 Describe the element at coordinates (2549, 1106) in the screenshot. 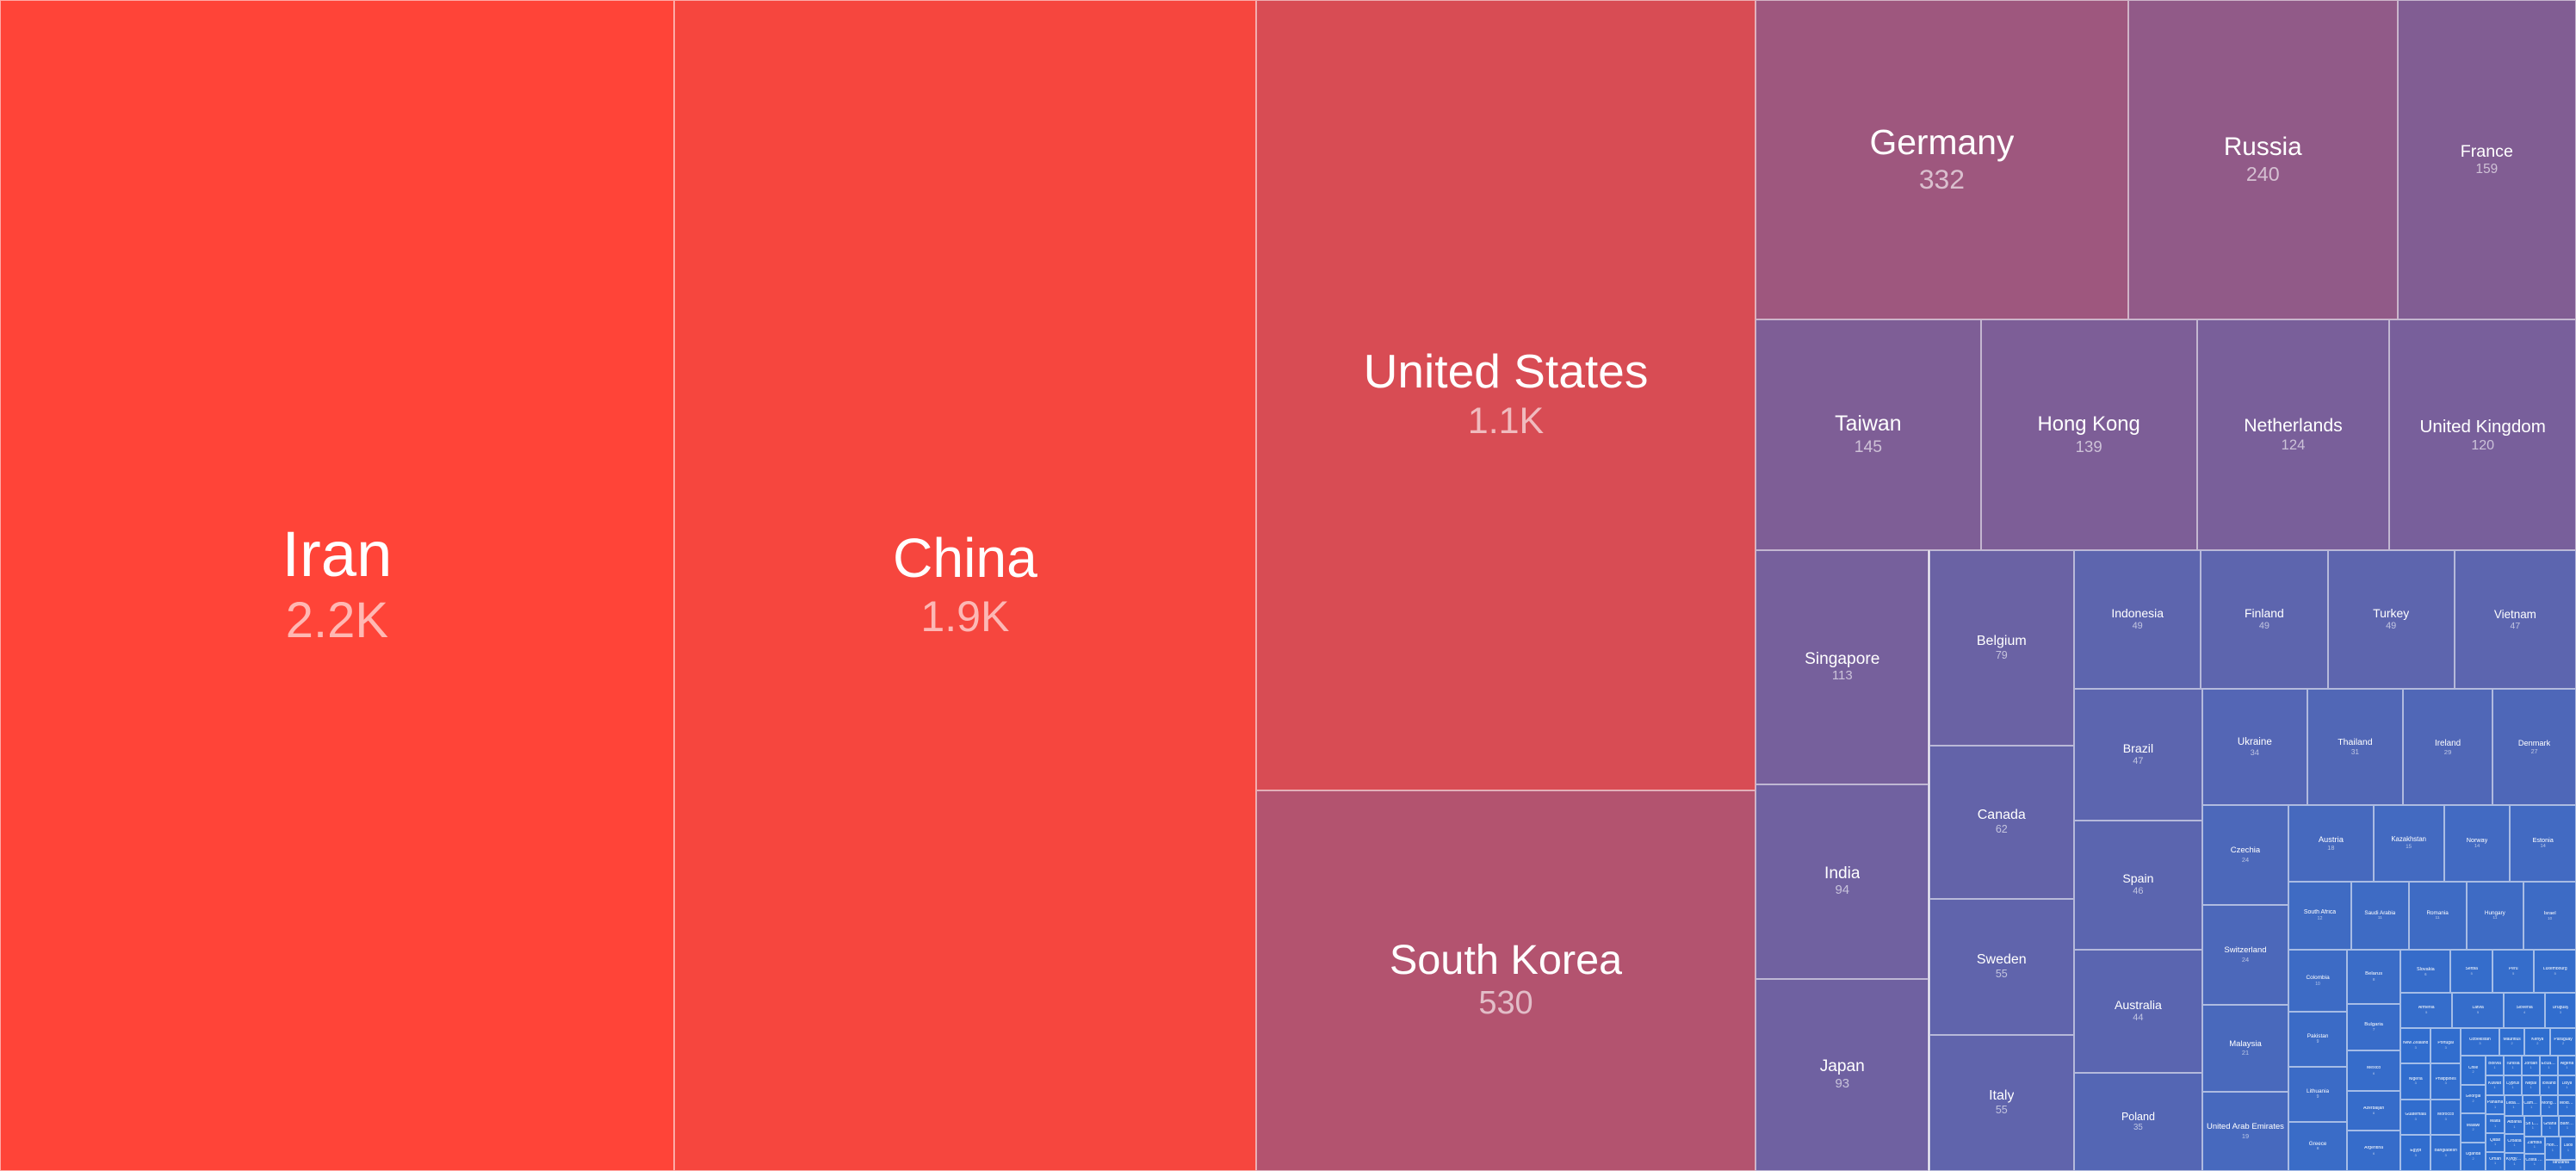

I see `treemap-cell-mongolia: Mongolia1` at that location.